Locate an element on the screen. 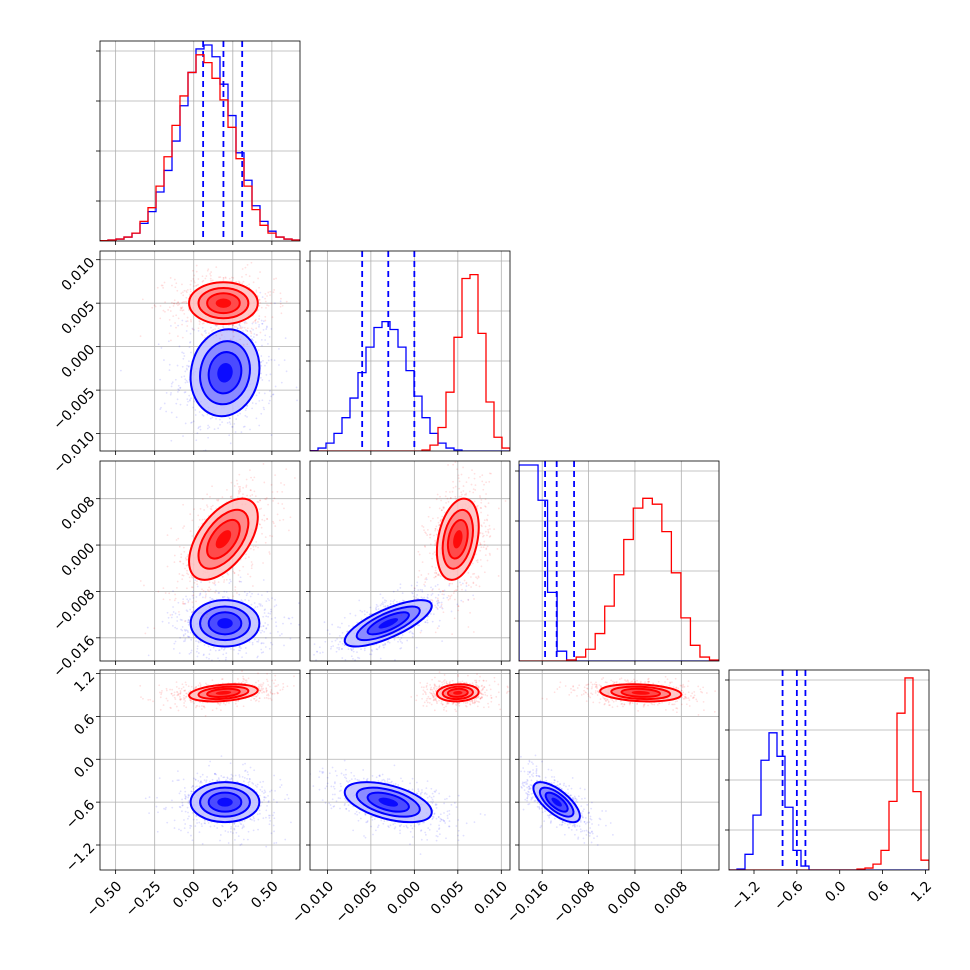  y-tick-label: 0.000 is located at coordinates (79, 560).